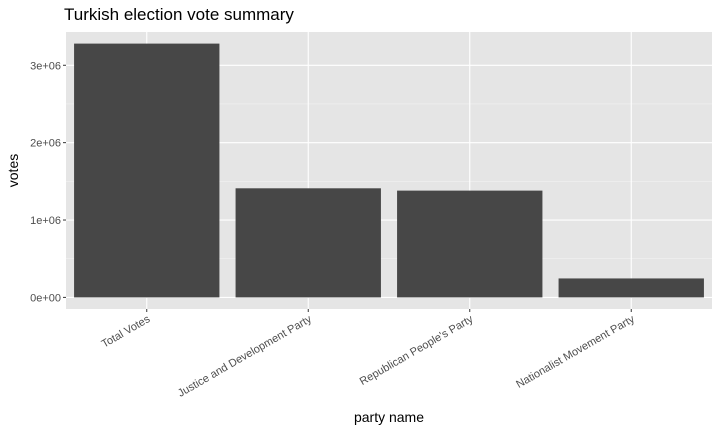  What do you see at coordinates (245, 356) in the screenshot?
I see `x-tick-label: Justice and Development Party` at bounding box center [245, 356].